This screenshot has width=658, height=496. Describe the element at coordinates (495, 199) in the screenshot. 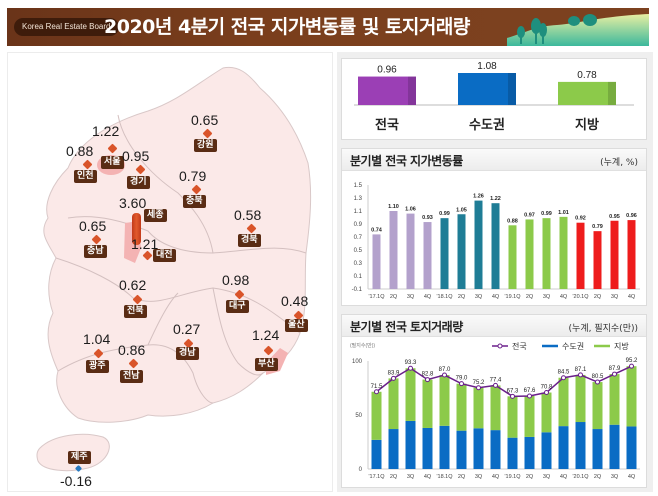

I see `landprice-value-label: 1.22` at that location.